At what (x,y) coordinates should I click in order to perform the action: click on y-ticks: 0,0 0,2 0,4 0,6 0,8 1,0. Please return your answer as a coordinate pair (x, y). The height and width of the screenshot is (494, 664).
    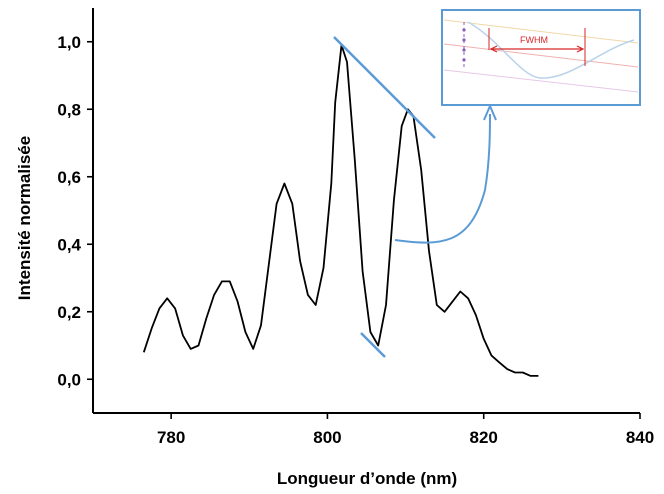
    Looking at the image, I should click on (75, 211).